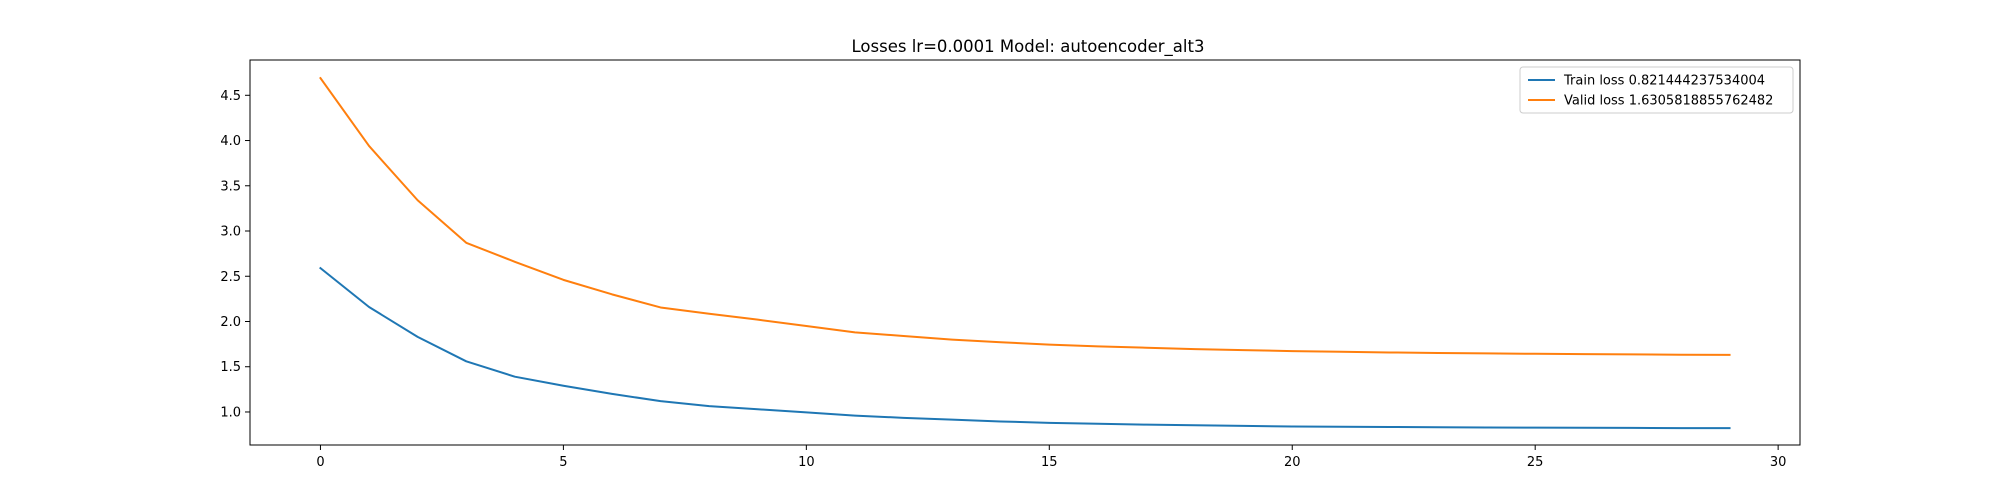 The width and height of the screenshot is (2000, 504). I want to click on x-tick-label: 5, so click(563, 462).